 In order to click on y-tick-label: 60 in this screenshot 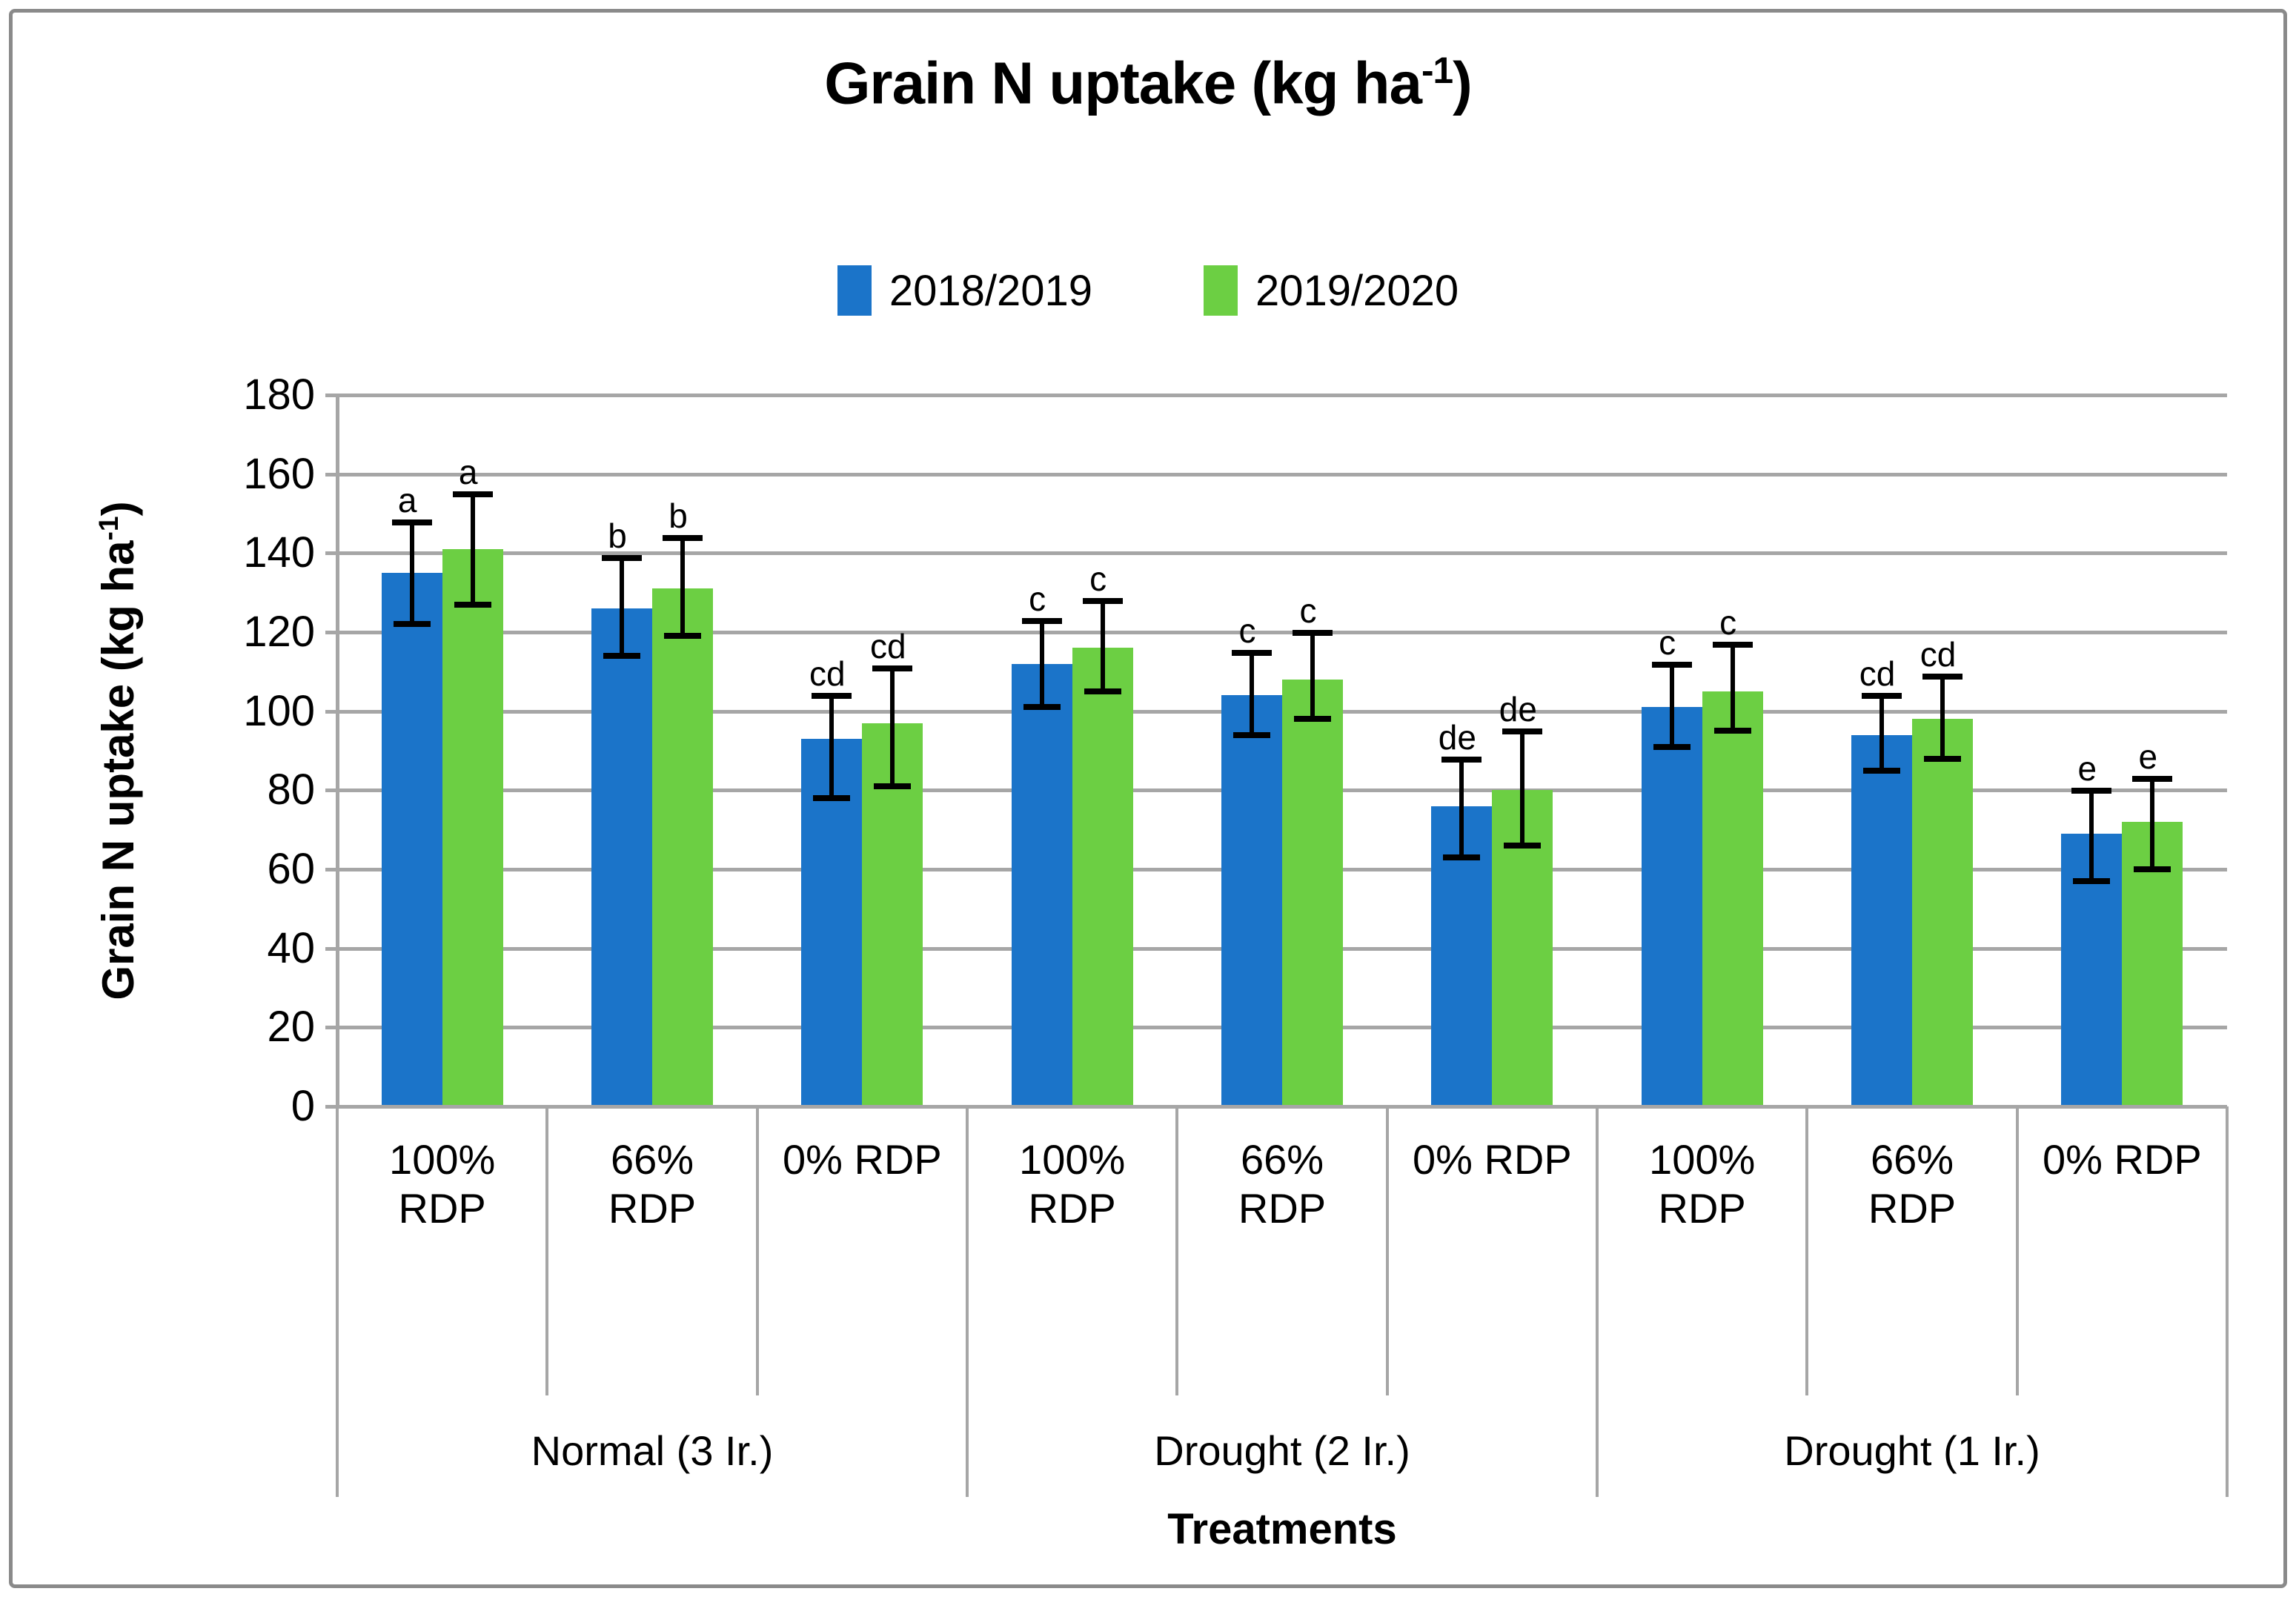, I will do `click(291, 869)`.